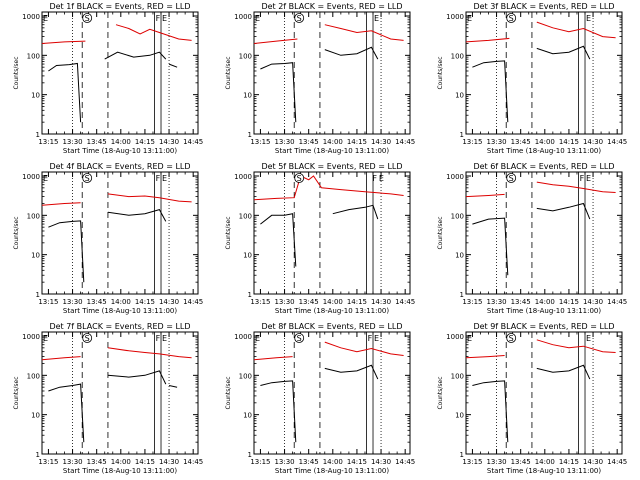  What do you see at coordinates (543, 326) in the screenshot?
I see `chart-title: Det 9f BLACK = Events, RED = LLD` at bounding box center [543, 326].